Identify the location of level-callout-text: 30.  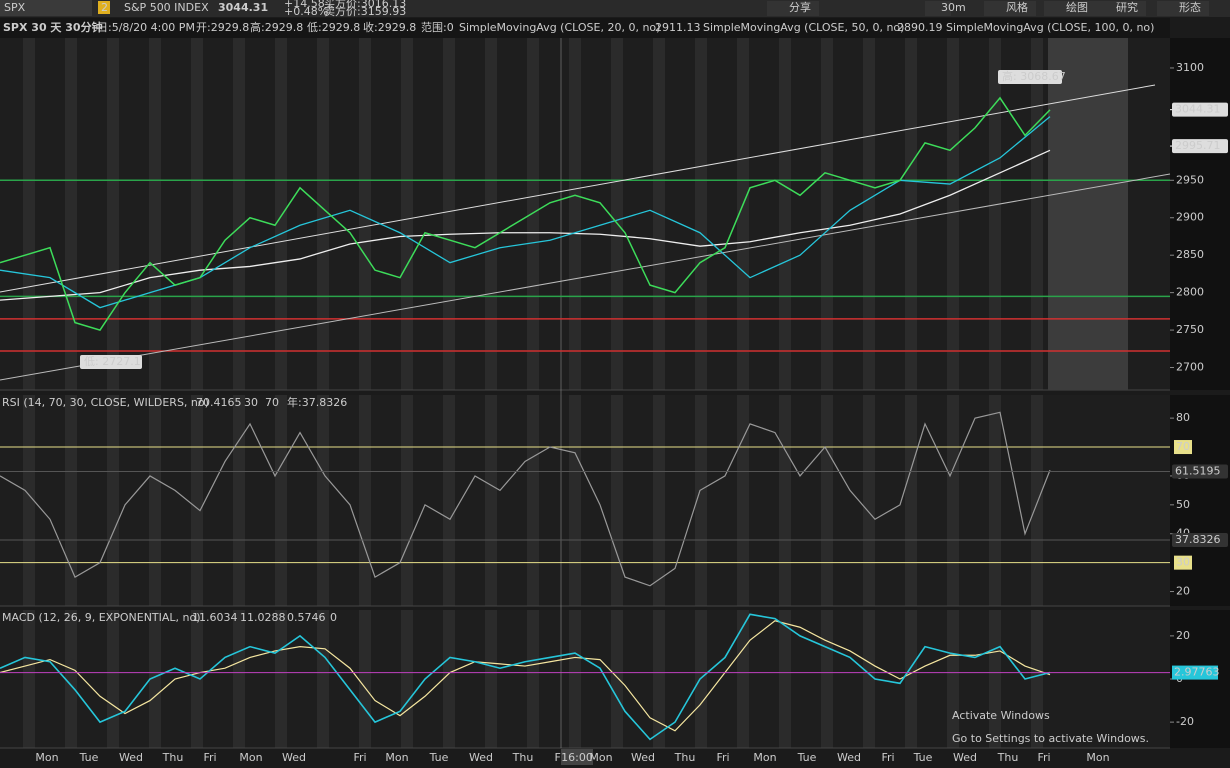
(1183, 562).